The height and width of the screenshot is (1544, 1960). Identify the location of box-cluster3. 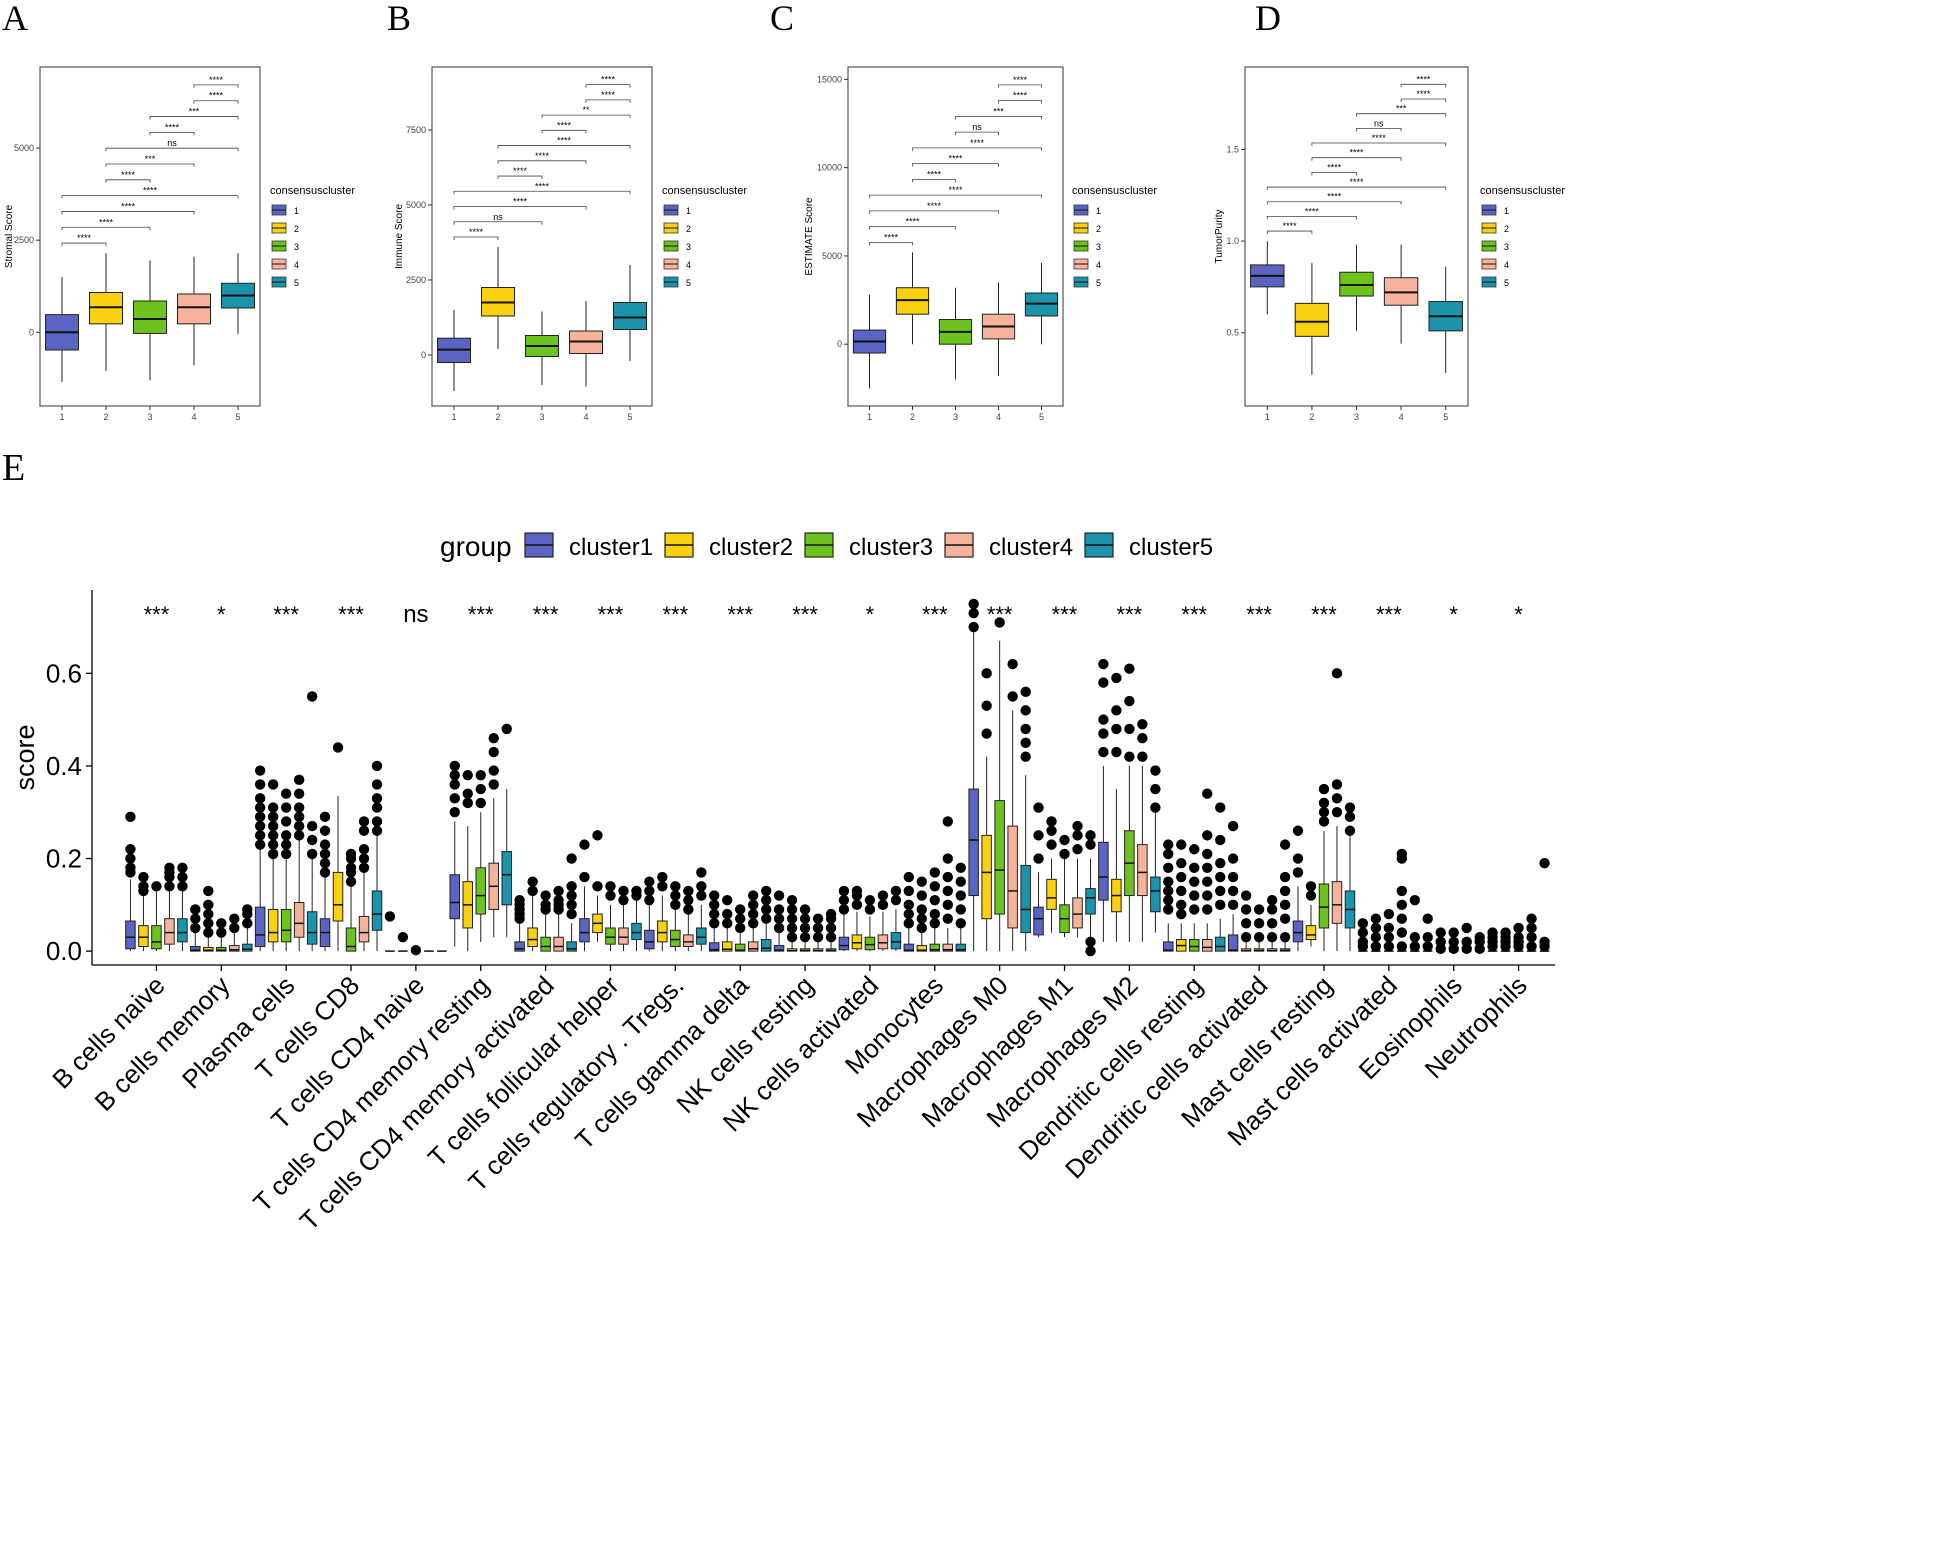
(935, 939).